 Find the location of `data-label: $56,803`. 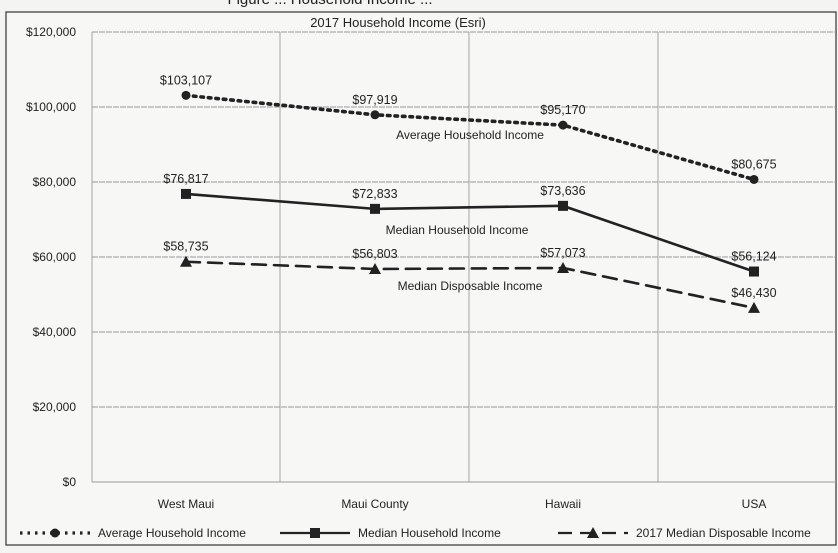

data-label: $56,803 is located at coordinates (374, 254).